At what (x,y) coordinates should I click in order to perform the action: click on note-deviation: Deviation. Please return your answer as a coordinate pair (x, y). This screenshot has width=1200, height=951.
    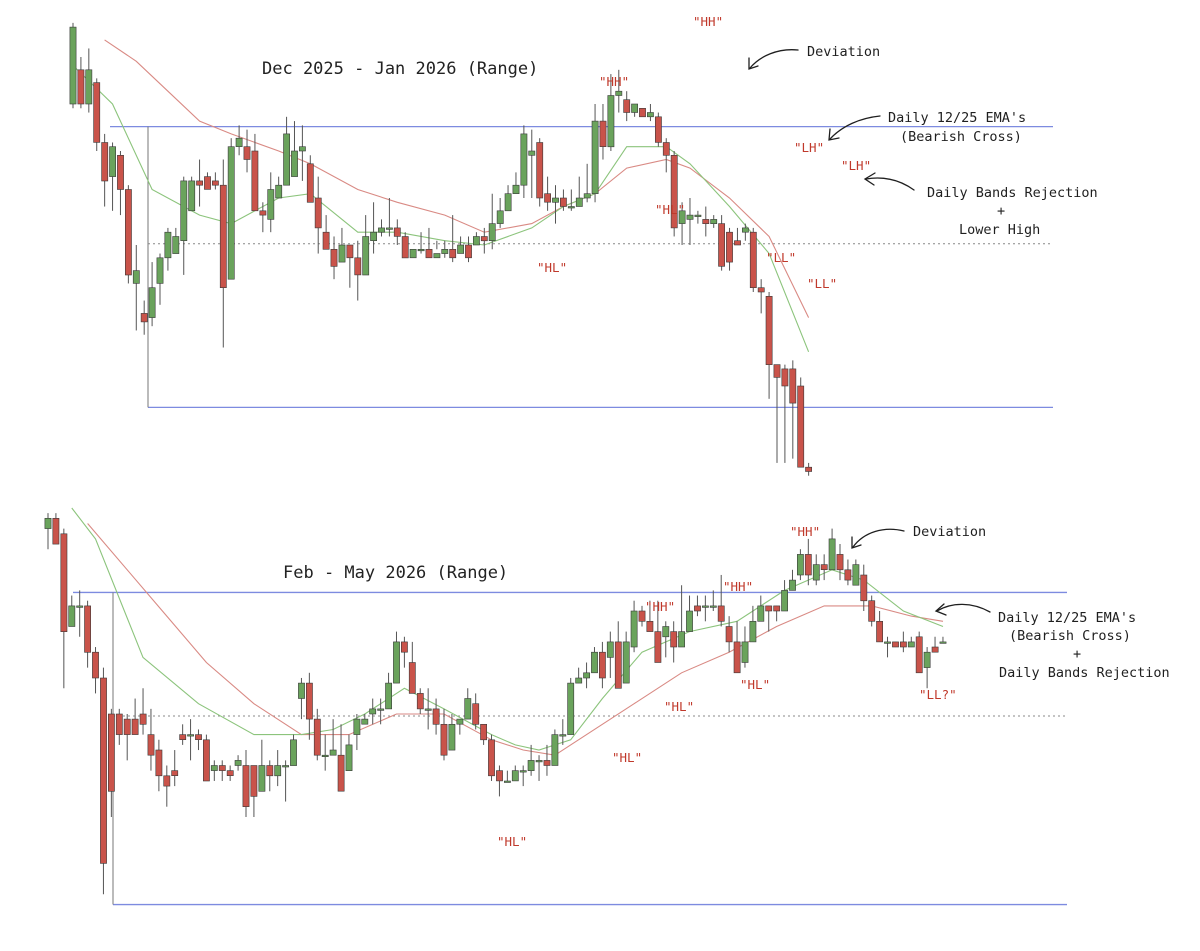
    Looking at the image, I should click on (843, 52).